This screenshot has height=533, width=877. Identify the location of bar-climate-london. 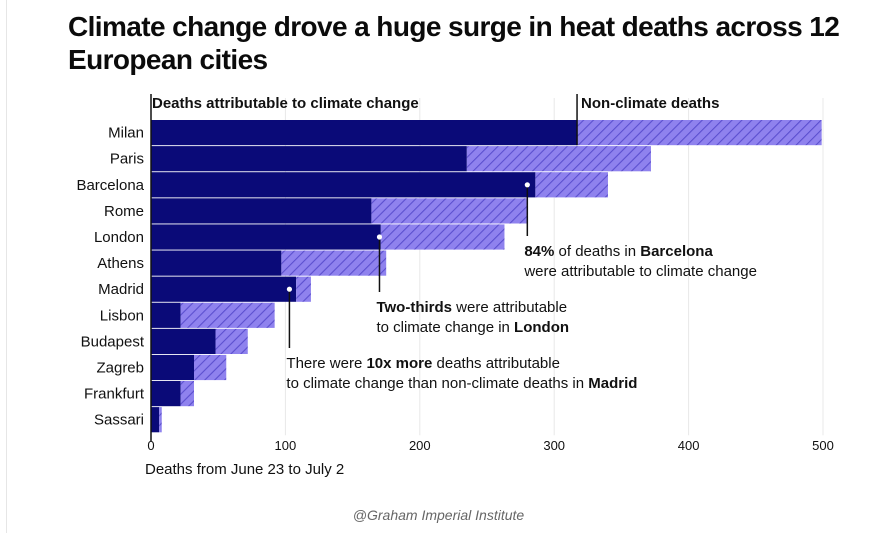
(266, 237).